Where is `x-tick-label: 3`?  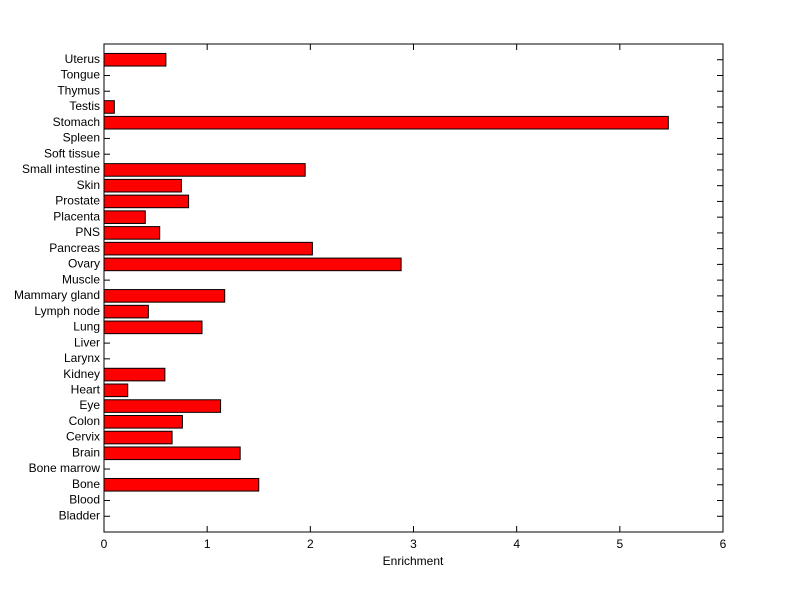 x-tick-label: 3 is located at coordinates (413, 544).